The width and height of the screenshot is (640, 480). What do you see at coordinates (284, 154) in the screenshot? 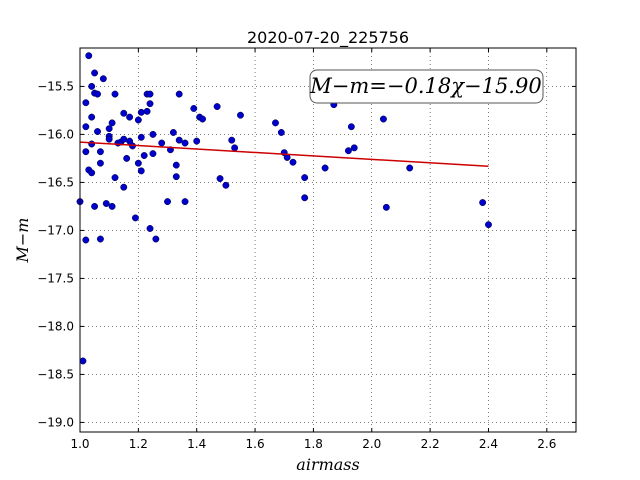
I see `fit-line` at bounding box center [284, 154].